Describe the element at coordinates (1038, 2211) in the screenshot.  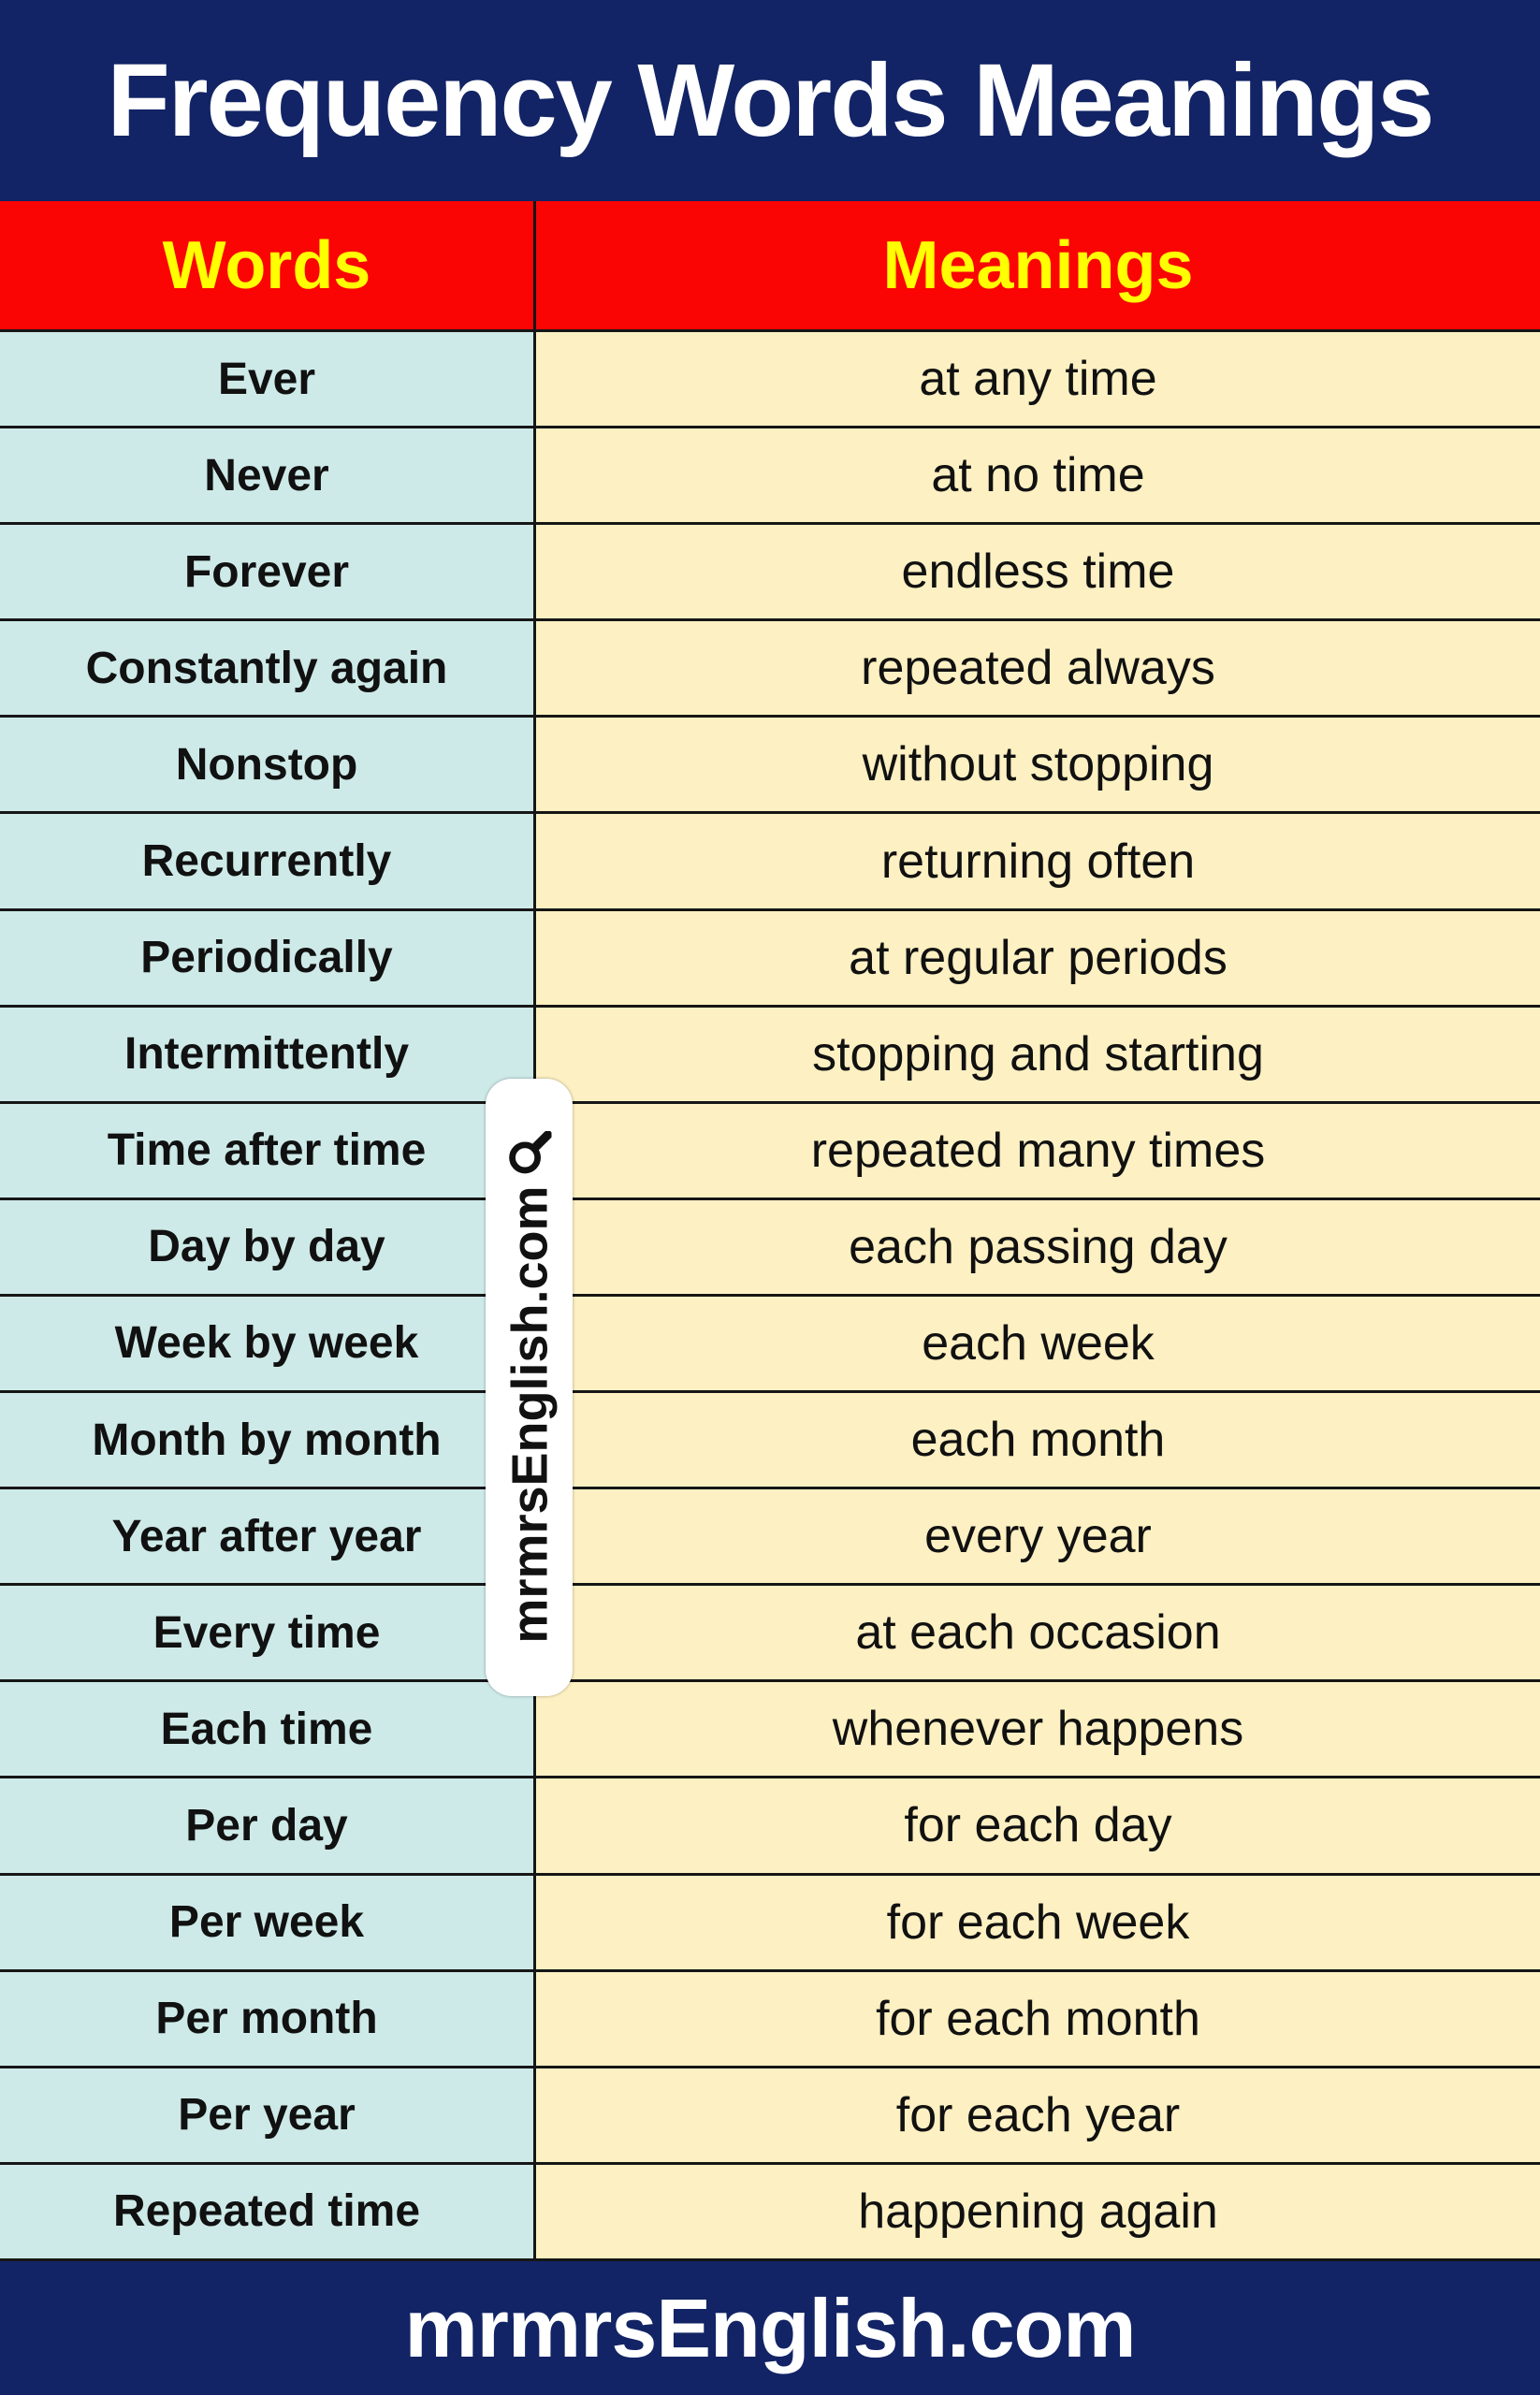
I see `meaning-cell: happening again` at that location.